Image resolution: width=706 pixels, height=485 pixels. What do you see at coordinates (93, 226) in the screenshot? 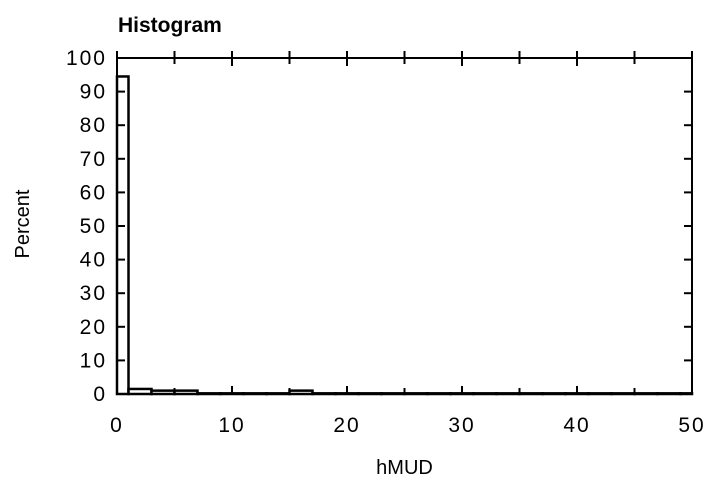
I see `y-tick-label: 50` at bounding box center [93, 226].